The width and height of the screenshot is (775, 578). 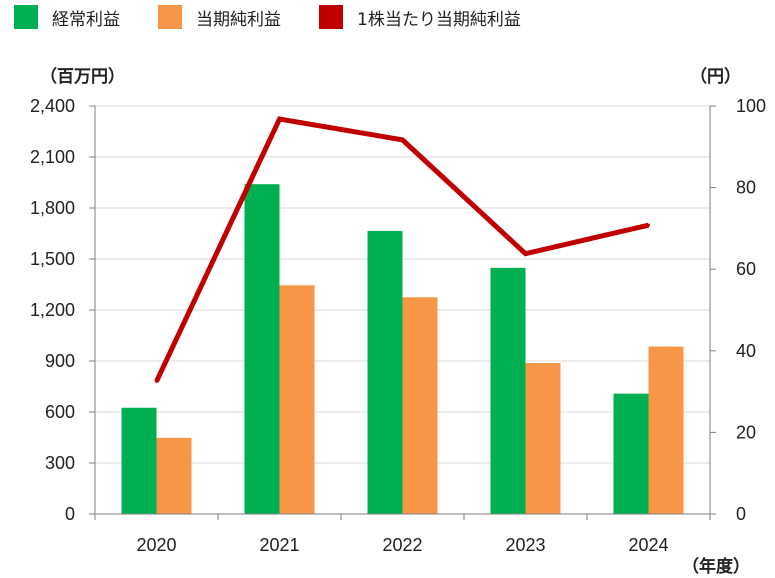 What do you see at coordinates (26, 17) in the screenshot?
I see `legend-swatch-ordinary-profit` at bounding box center [26, 17].